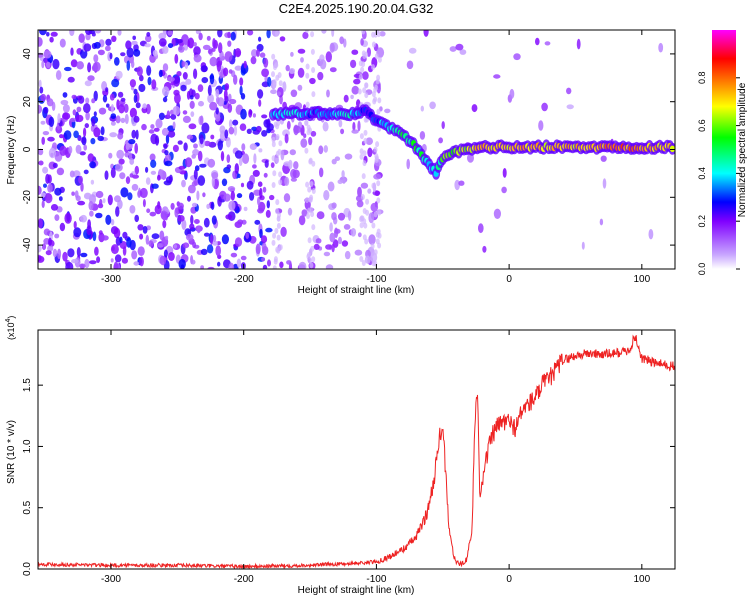 The image size is (750, 600). I want to click on spectrogram-xlabel: Height of straight line (km), so click(356, 290).